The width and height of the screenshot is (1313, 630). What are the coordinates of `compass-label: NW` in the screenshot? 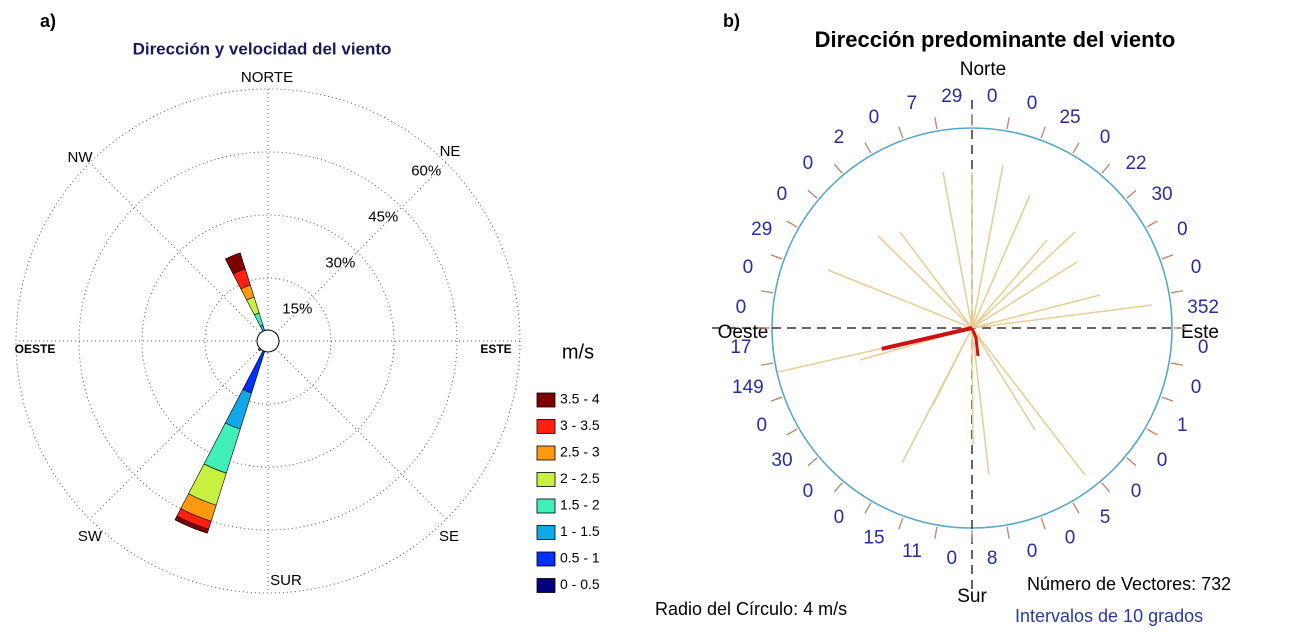 It's located at (81, 157).